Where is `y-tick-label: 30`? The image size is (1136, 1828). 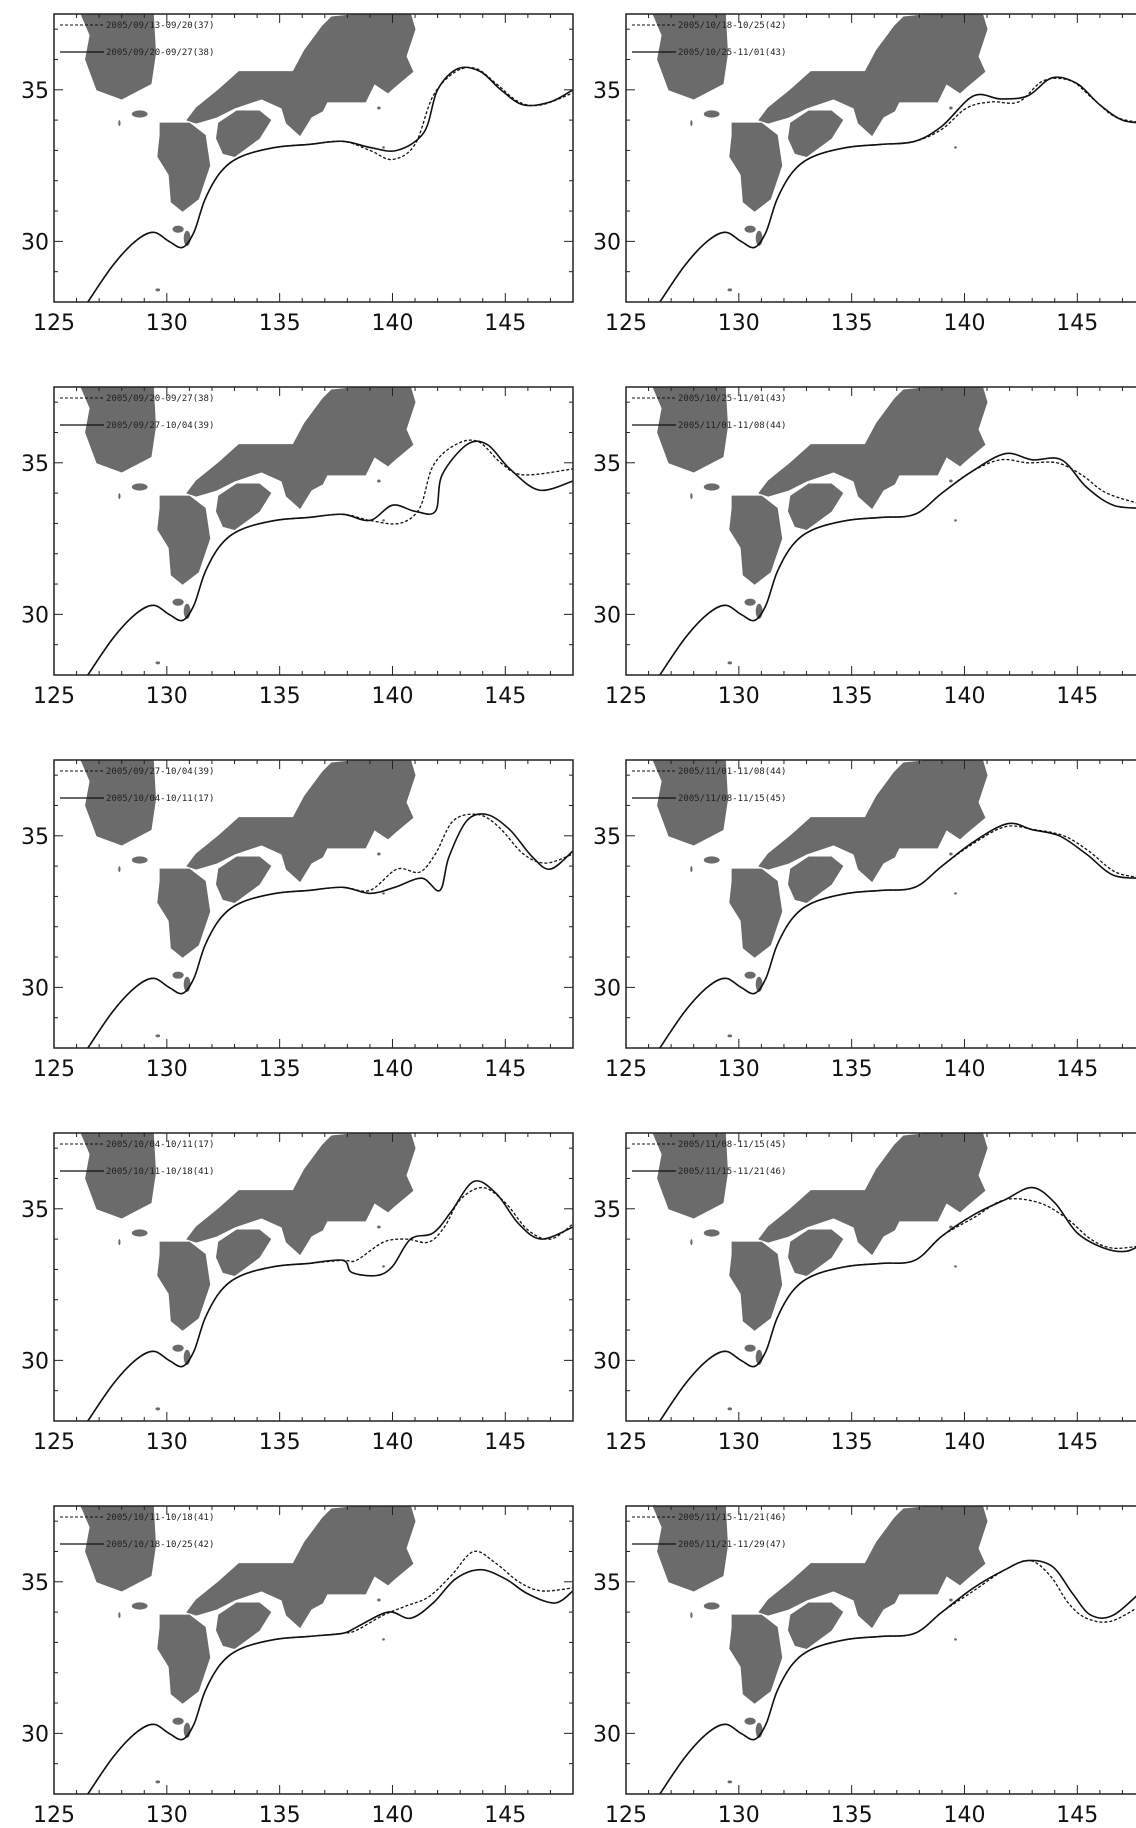
y-tick-label: 30 is located at coordinates (35, 1734).